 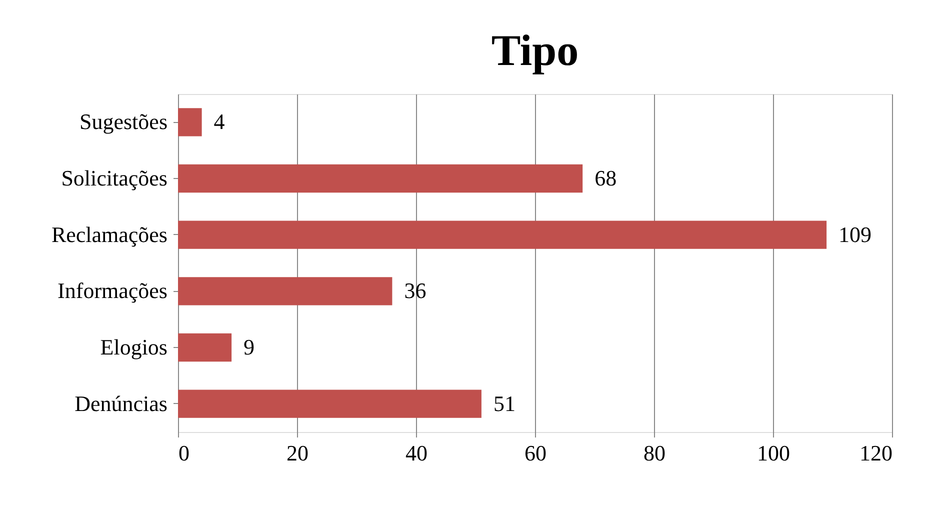 I want to click on x-tick-label: 120, so click(x=876, y=453).